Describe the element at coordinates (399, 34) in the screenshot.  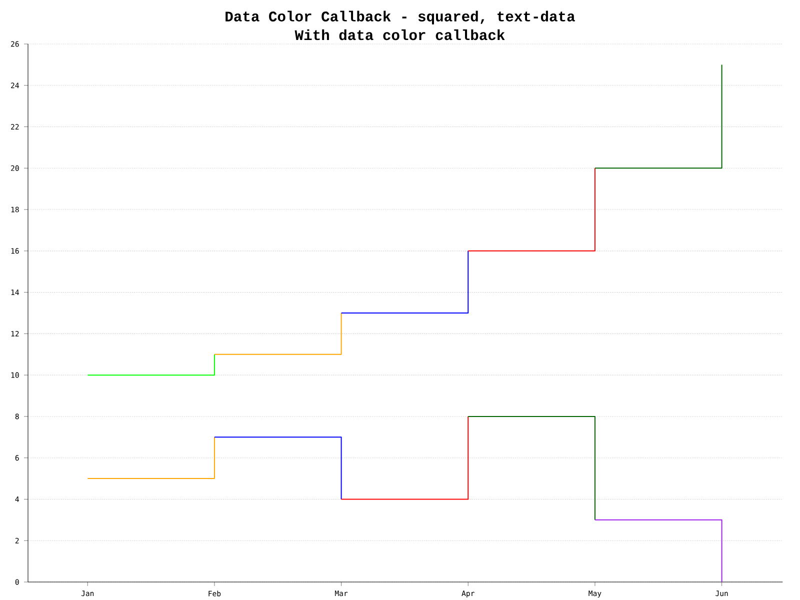
I see `chart-subtitle: With data color callback` at that location.